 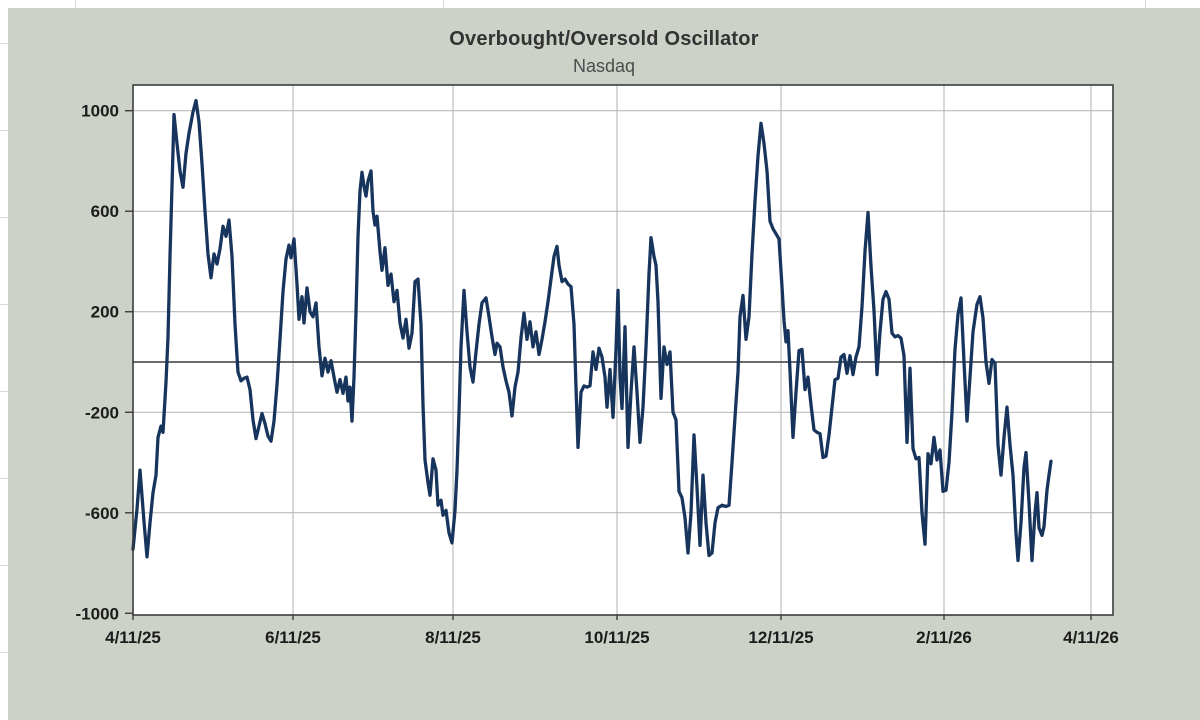 I want to click on y-axis-label: 600, so click(x=105, y=211).